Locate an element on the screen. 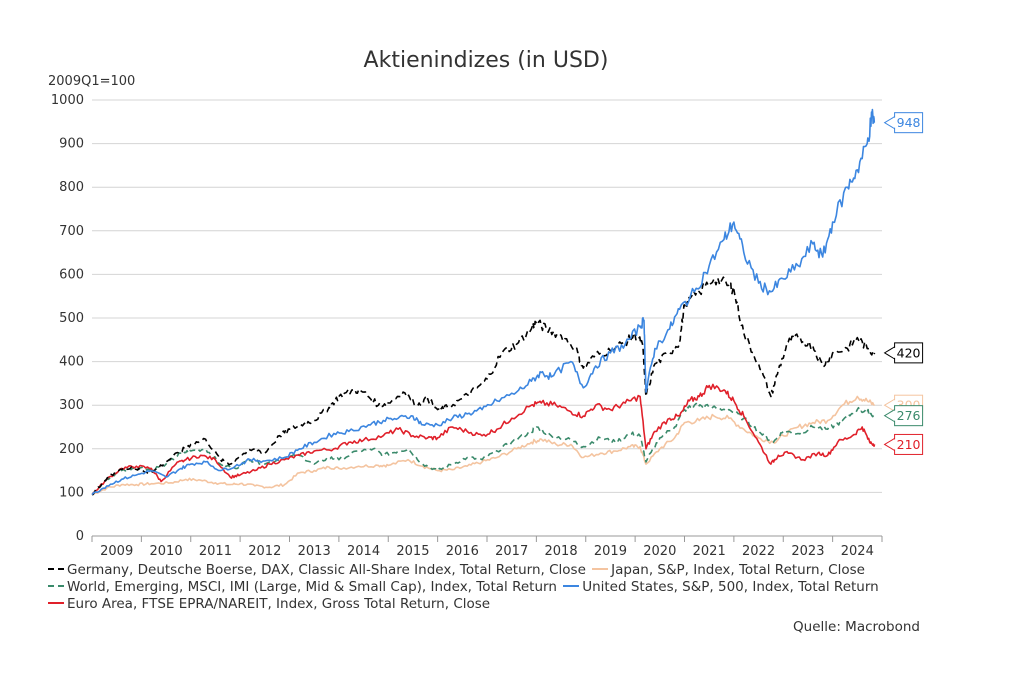 The image size is (1009, 684). y-tick-label: 400 is located at coordinates (71, 362).